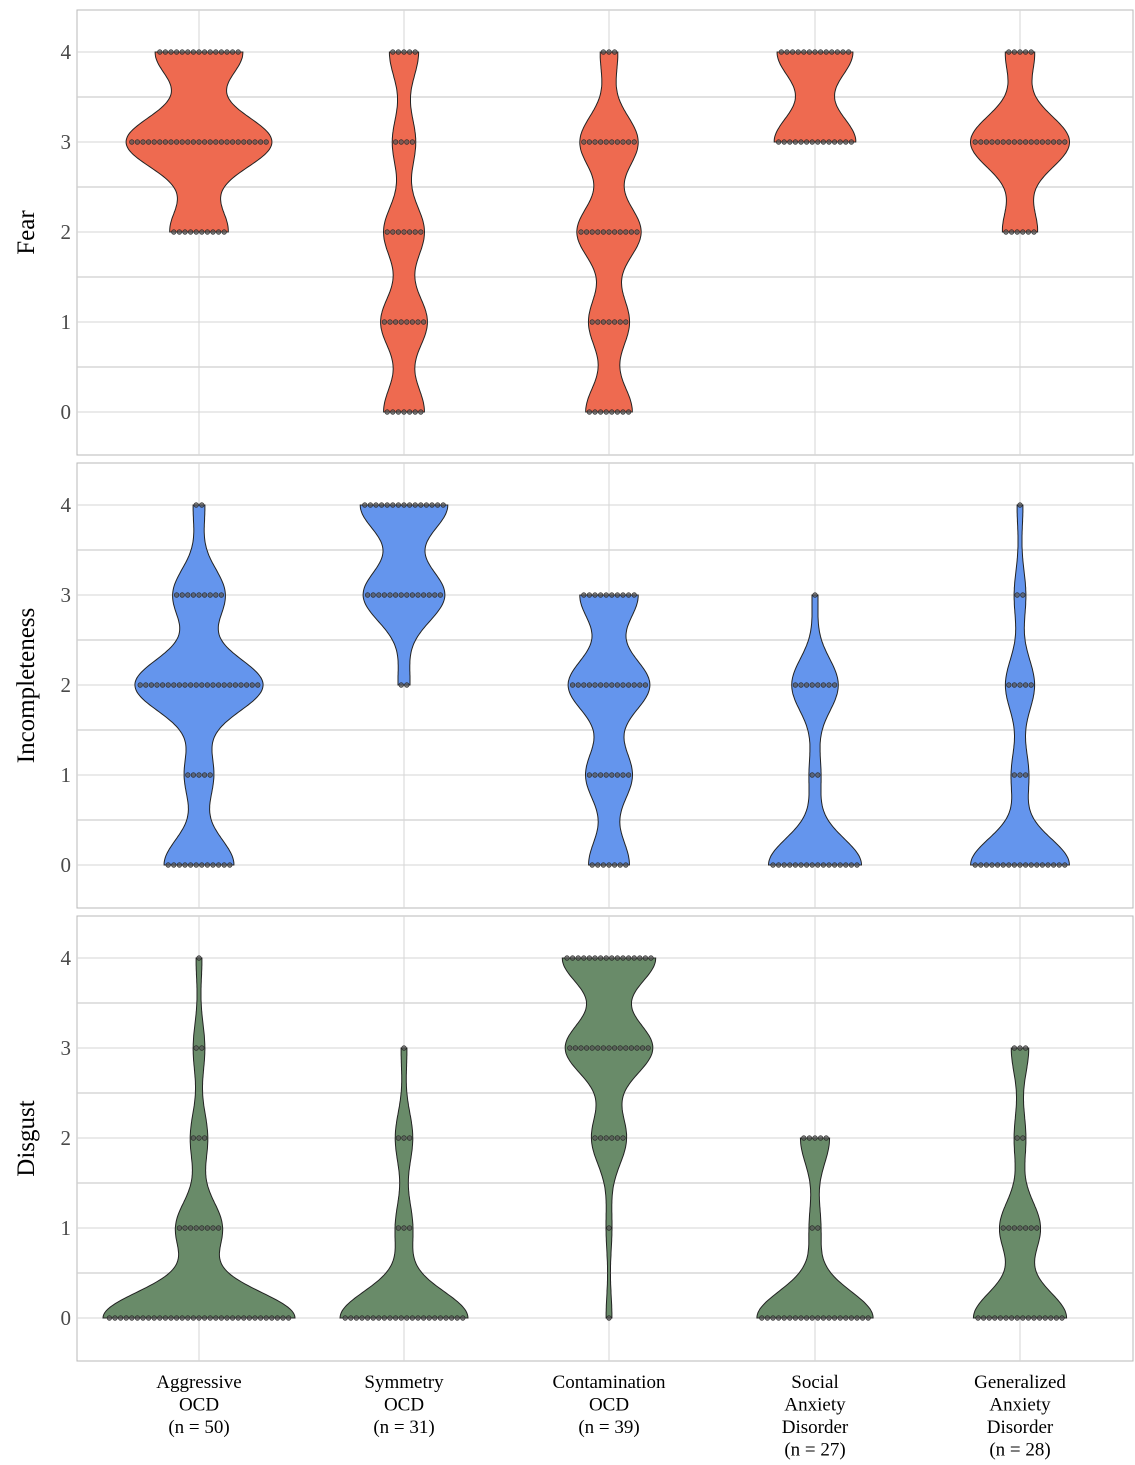 The image size is (1135, 1465). Describe the element at coordinates (66, 142) in the screenshot. I see `y-tick-label: 3` at that location.